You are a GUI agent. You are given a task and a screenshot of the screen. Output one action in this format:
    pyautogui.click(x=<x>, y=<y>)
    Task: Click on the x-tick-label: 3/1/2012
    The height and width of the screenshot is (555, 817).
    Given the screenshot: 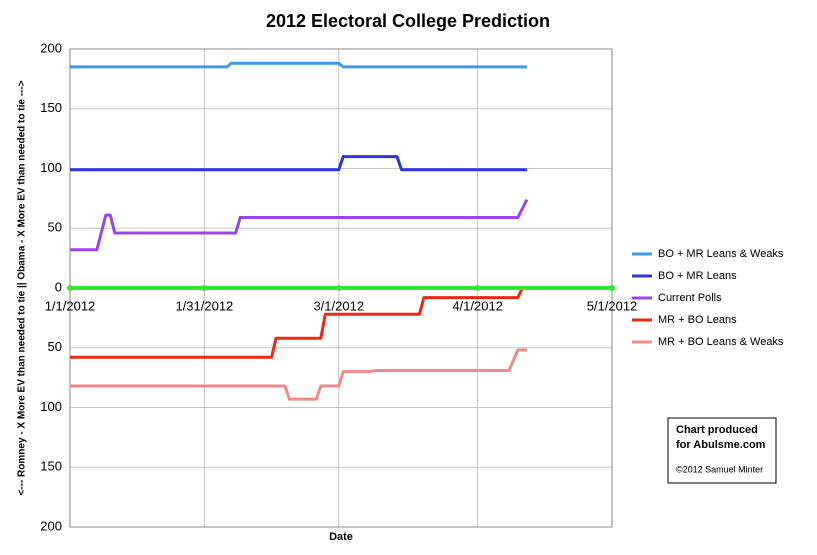 What is the action you would take?
    pyautogui.click(x=338, y=305)
    